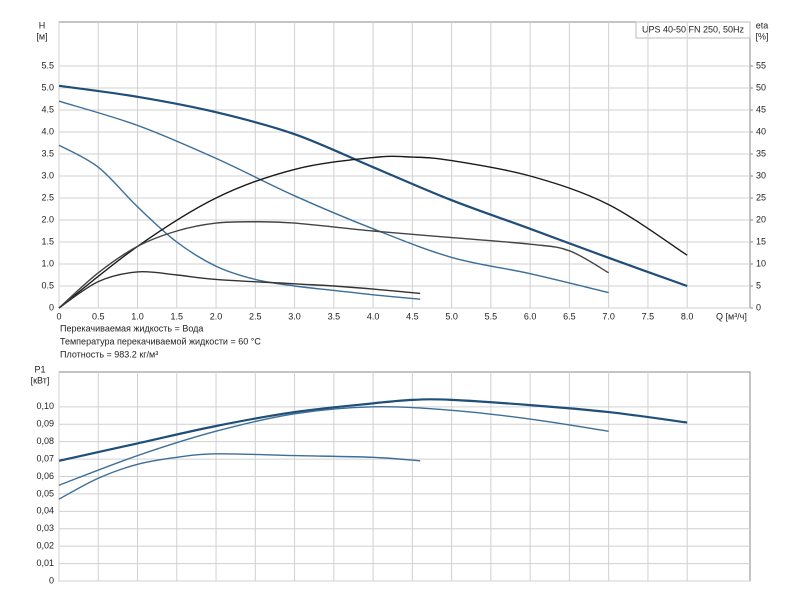  What do you see at coordinates (47, 219) in the screenshot?
I see `y-tick-label: 2.0` at bounding box center [47, 219].